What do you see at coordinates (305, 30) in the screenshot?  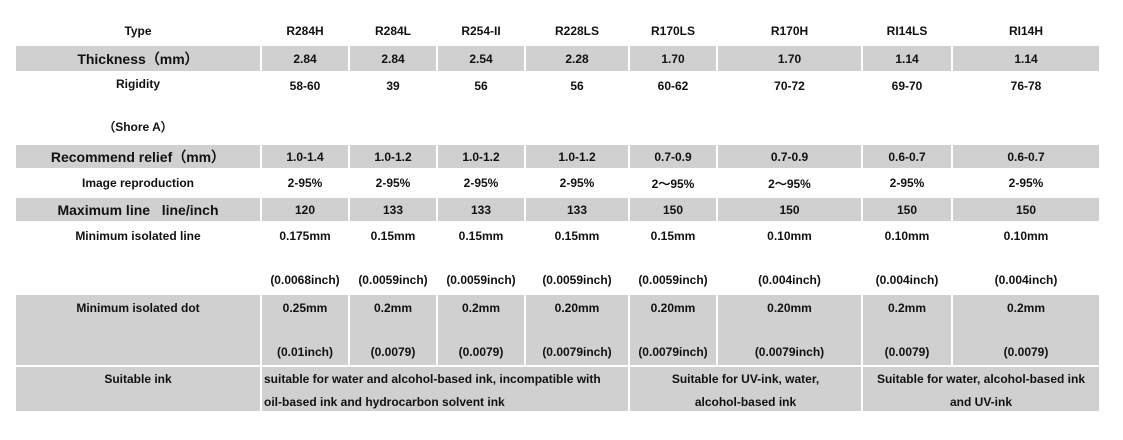 I see `type-cell: R284H` at bounding box center [305, 30].